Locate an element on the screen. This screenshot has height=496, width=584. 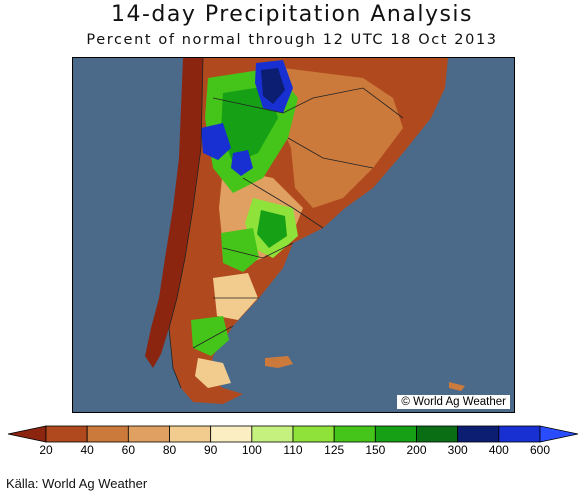
legend-tick-label: 90 is located at coordinates (210, 450).